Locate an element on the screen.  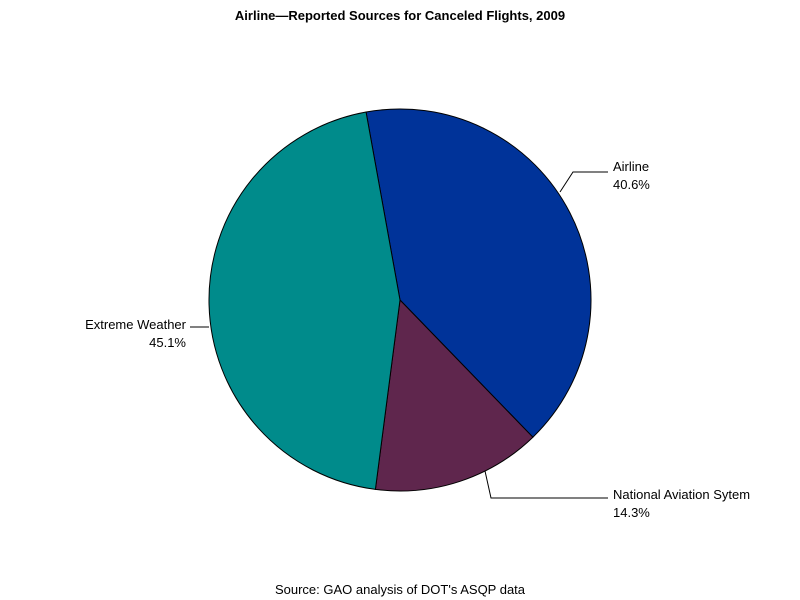
source-footnote: Source: GAO analysis of DOT's ASQP data is located at coordinates (400, 589).